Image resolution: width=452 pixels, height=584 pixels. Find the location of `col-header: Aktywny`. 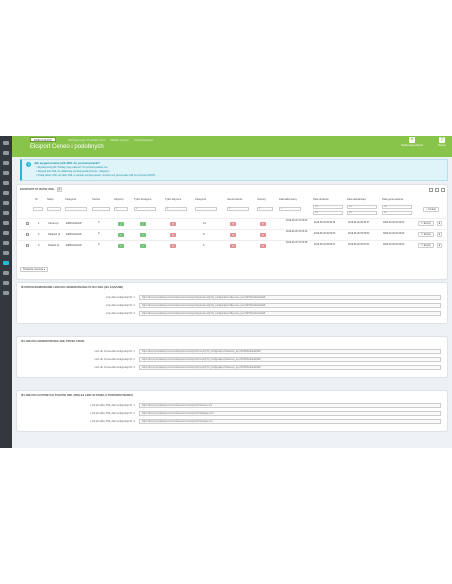

col-header: Aktywny is located at coordinates (119, 199).